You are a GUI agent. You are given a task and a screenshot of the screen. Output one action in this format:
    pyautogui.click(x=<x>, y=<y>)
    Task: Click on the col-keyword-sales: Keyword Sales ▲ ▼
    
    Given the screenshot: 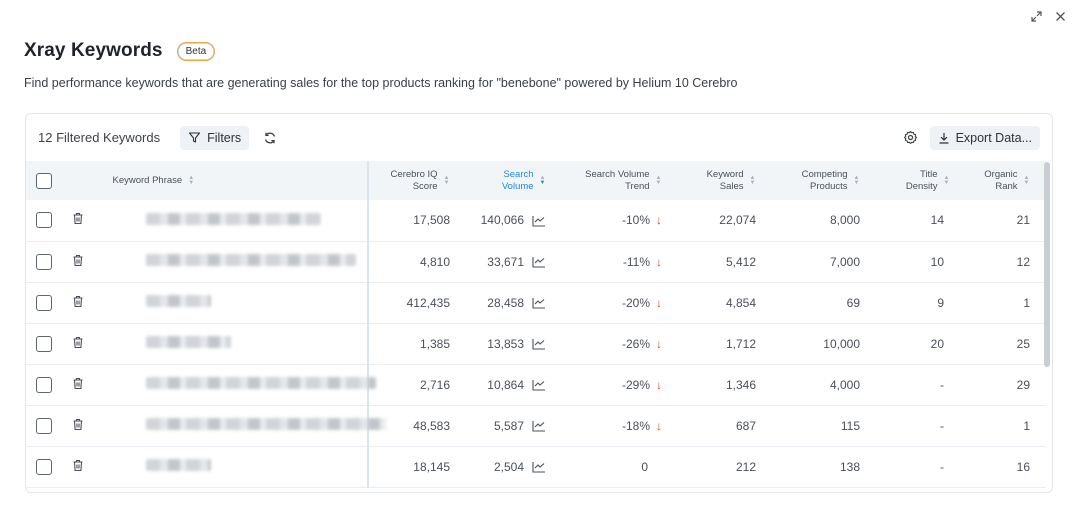 What is the action you would take?
    pyautogui.click(x=719, y=180)
    